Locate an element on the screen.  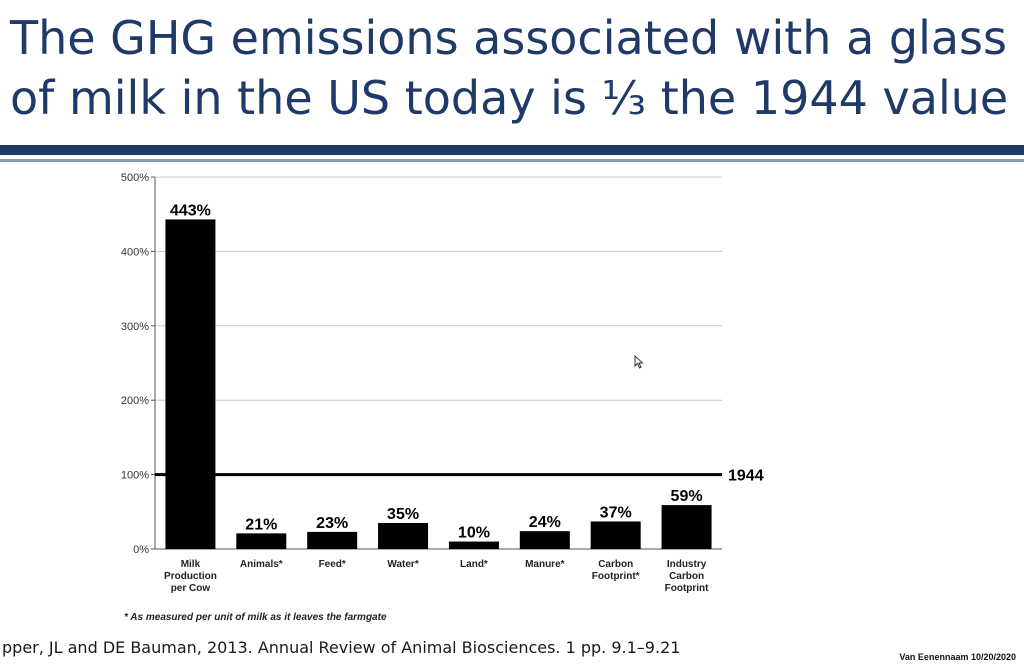
y-tick-label: 300% is located at coordinates (135, 327).